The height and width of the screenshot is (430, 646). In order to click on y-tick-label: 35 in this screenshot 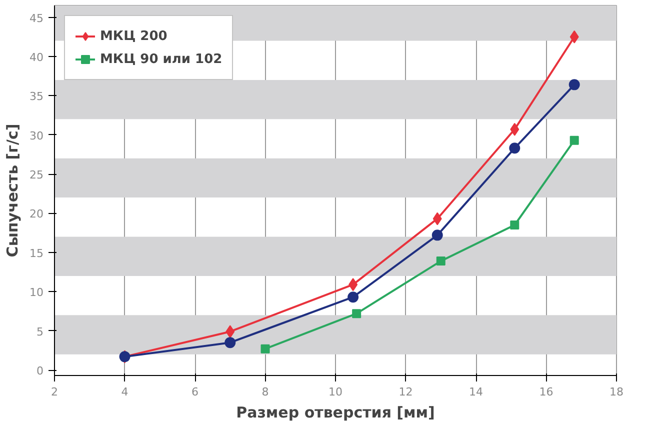, I will do `click(37, 97)`.